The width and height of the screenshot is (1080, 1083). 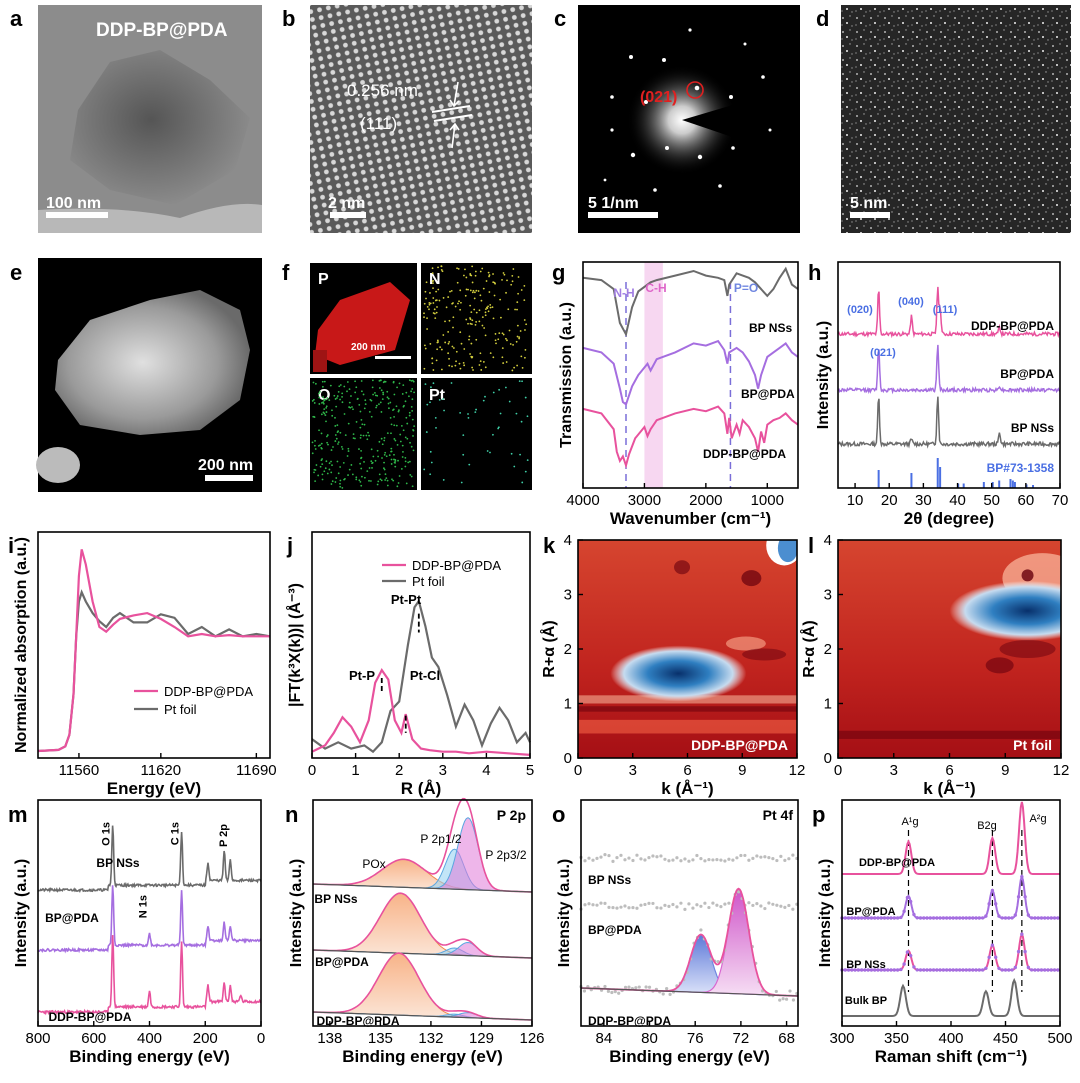 What do you see at coordinates (335, 899) in the screenshot?
I see `series-label-bpns: BP NSs` at bounding box center [335, 899].